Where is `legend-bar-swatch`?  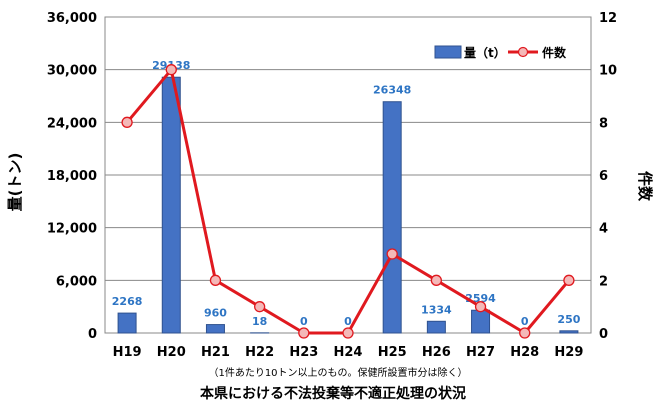
legend-bar-swatch is located at coordinates (448, 52).